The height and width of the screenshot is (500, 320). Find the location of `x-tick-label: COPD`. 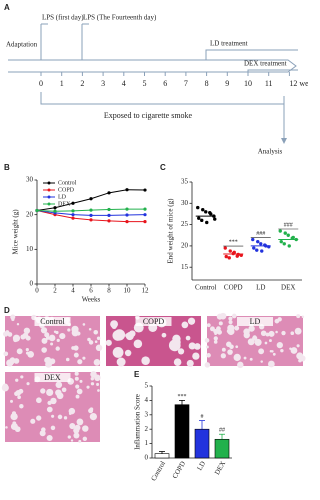

x-tick-label: COPD is located at coordinates (233, 288).